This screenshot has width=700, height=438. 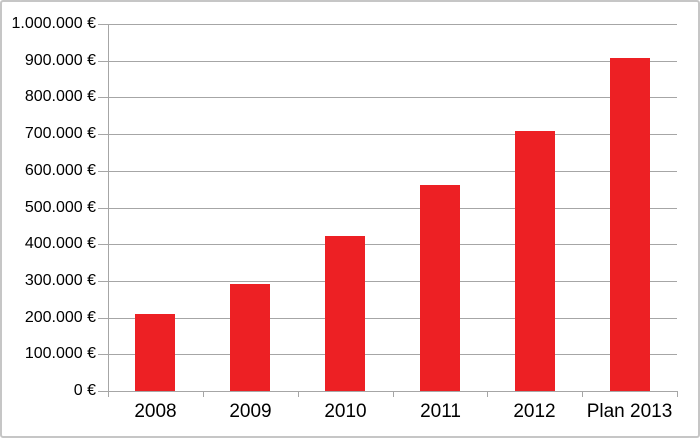 What do you see at coordinates (60, 60) in the screenshot?
I see `y-tick-label: 900.000 €` at bounding box center [60, 60].